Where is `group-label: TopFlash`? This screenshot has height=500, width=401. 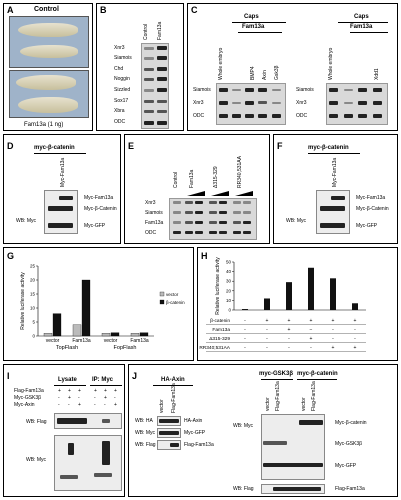 group-label: TopFlash is located at coordinates (67, 348).